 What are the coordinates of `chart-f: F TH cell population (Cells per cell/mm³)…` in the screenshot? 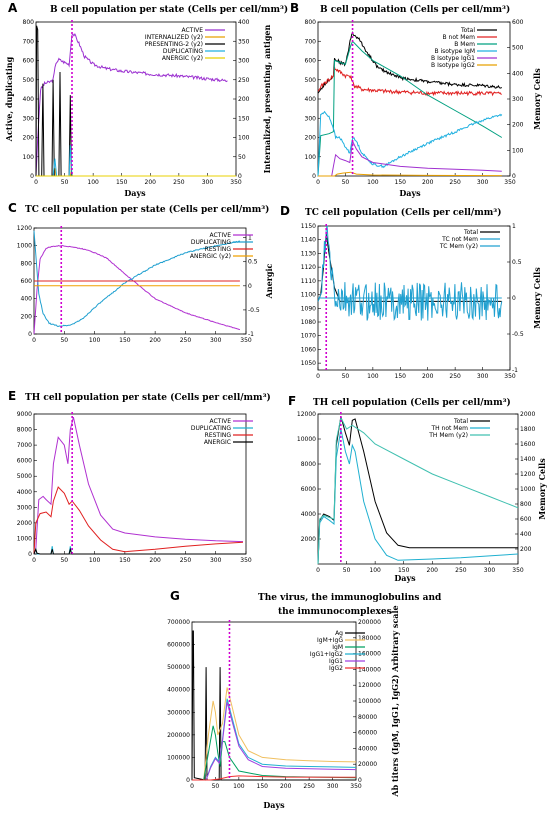 It's located at (417, 488).